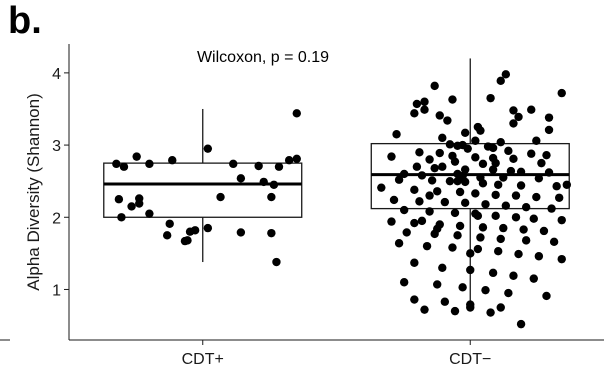  I want to click on box-iqr, so click(203, 190).